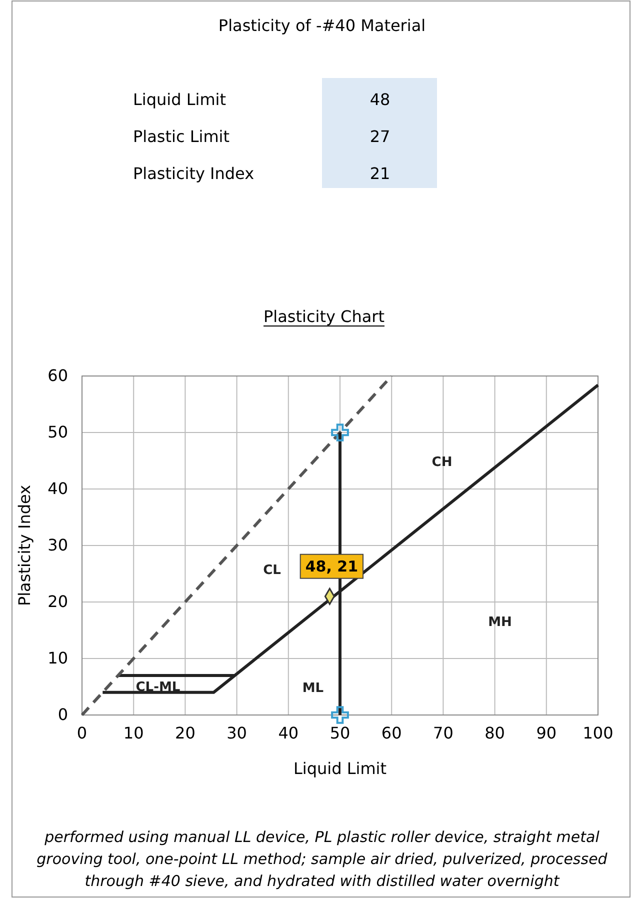 The height and width of the screenshot is (898, 636). What do you see at coordinates (380, 173) in the screenshot?
I see `data-label: 21` at bounding box center [380, 173].